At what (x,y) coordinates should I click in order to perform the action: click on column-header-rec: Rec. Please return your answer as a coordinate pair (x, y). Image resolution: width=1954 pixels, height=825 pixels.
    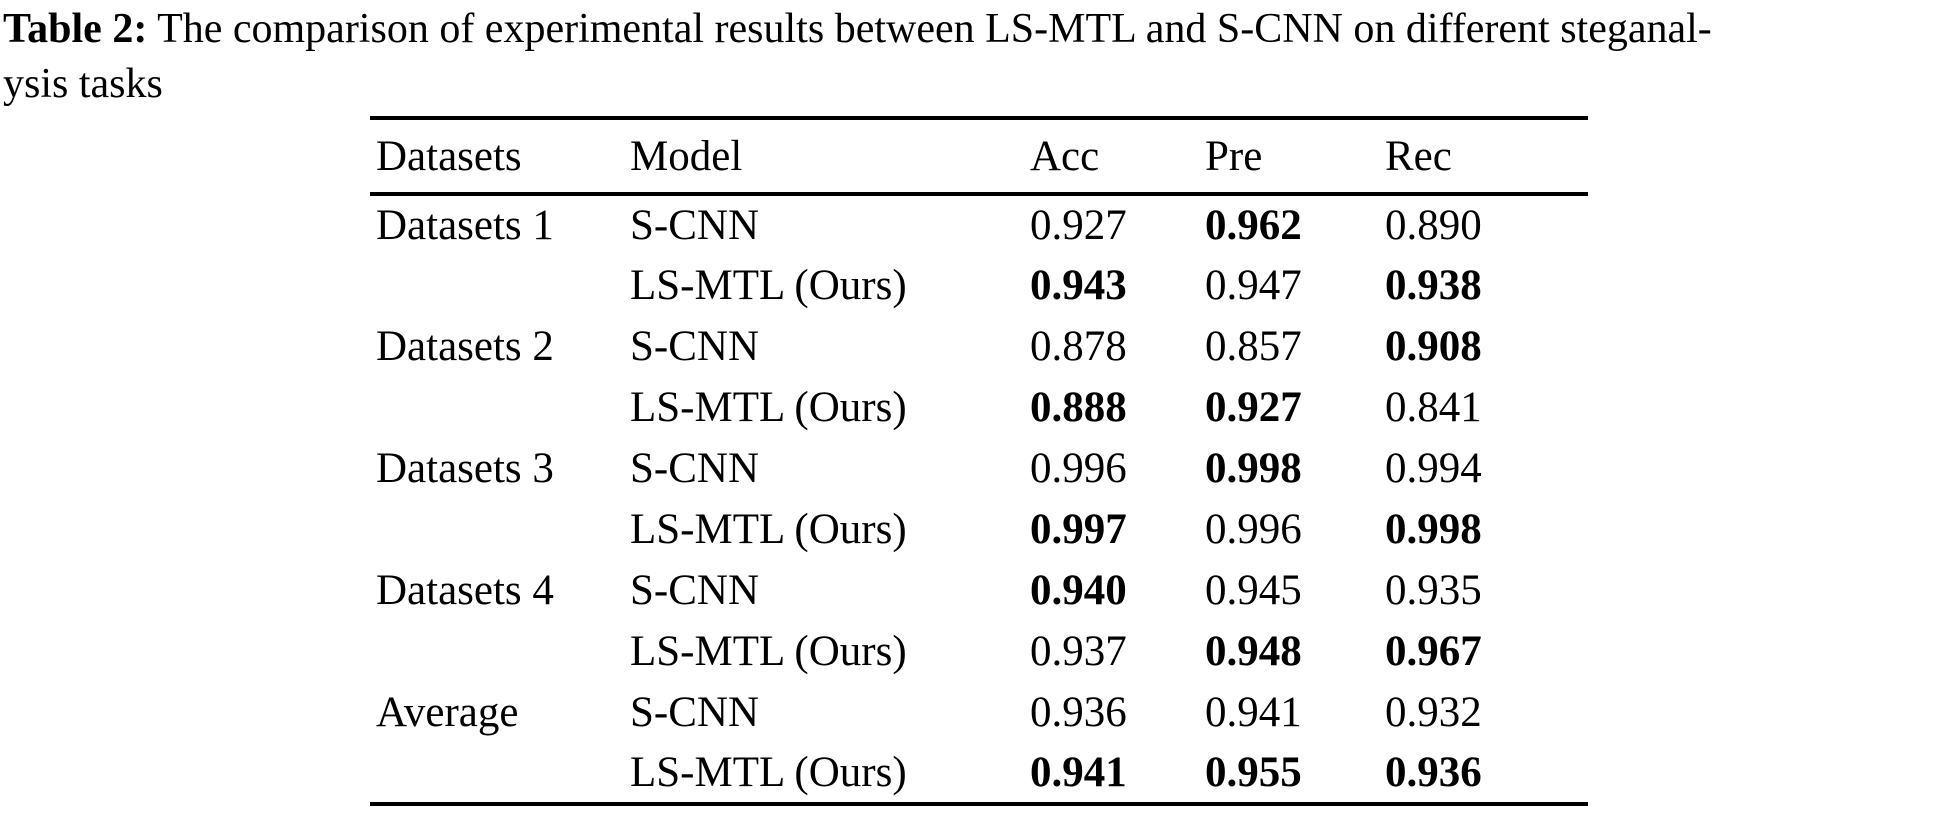
    Looking at the image, I should click on (1418, 156).